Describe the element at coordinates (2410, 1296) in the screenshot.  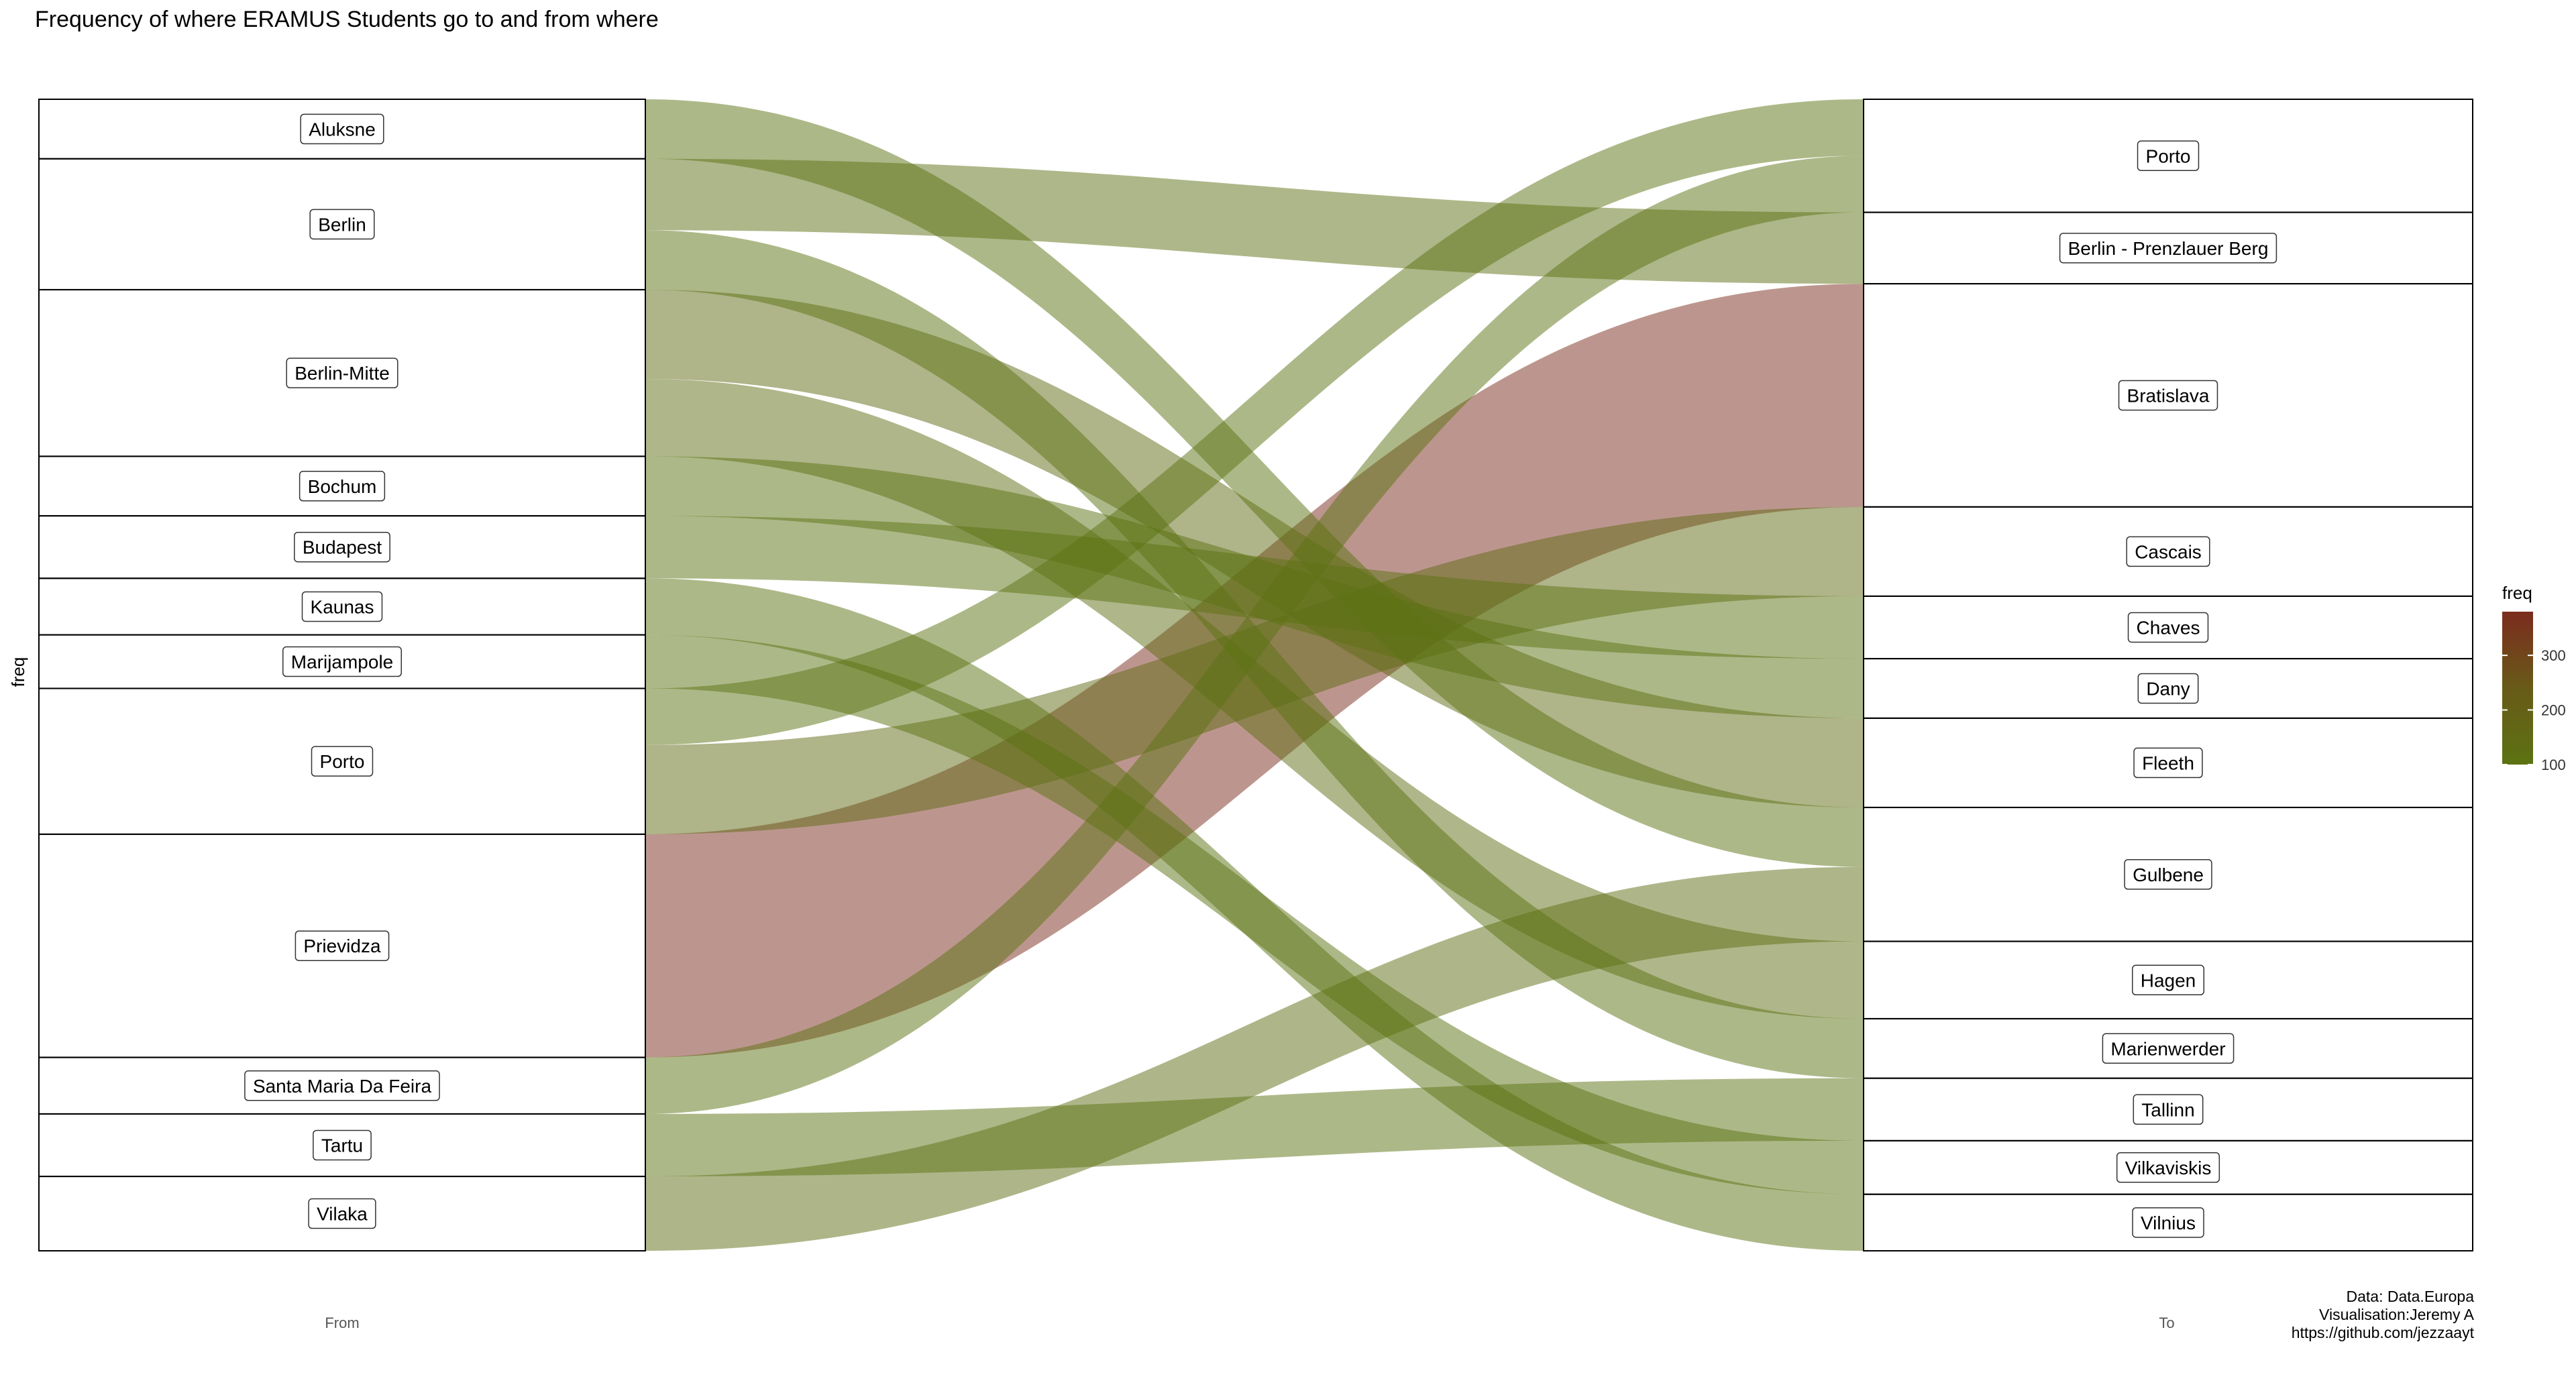
I see `caption-line: Data: Data.Europa` at that location.